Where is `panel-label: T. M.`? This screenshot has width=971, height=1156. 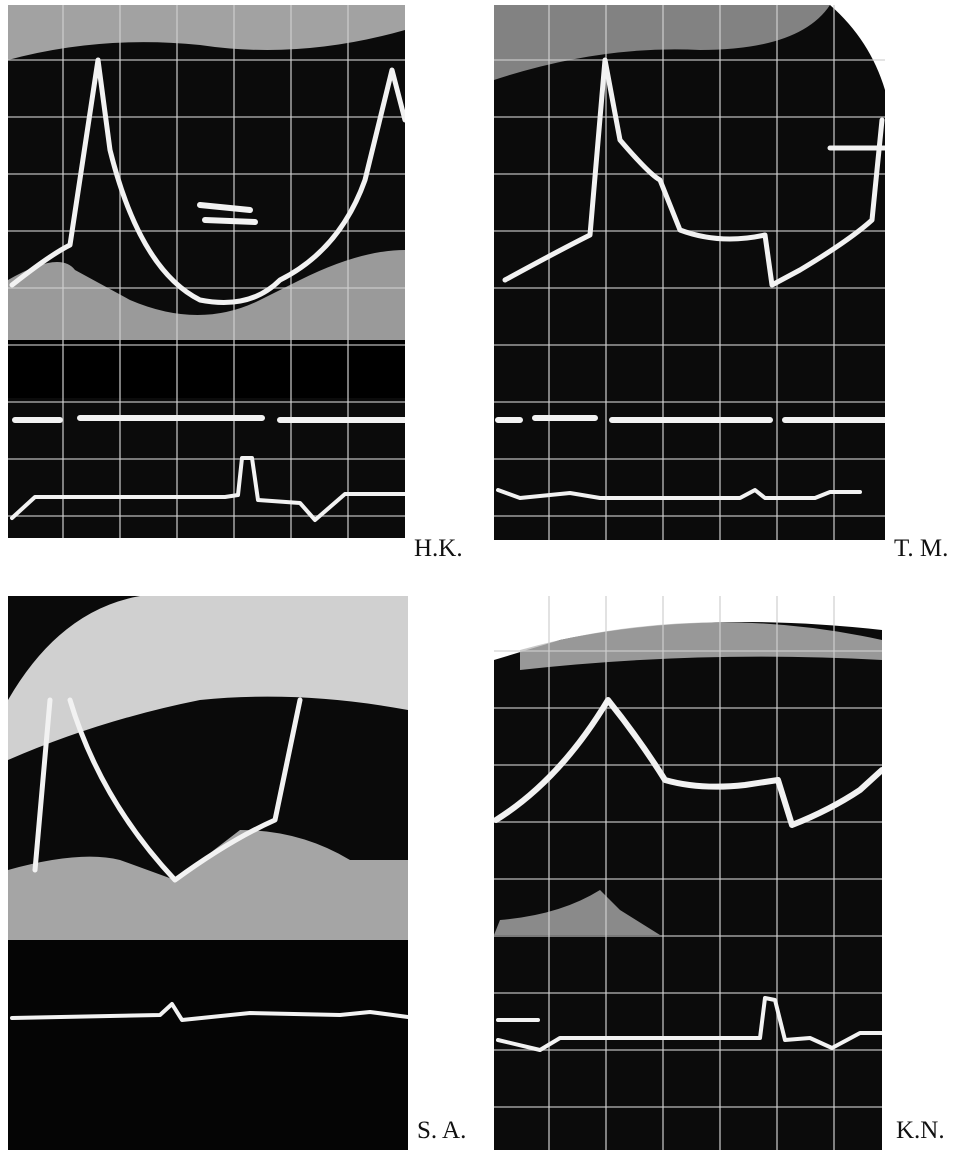 panel-label: T. M. is located at coordinates (921, 548).